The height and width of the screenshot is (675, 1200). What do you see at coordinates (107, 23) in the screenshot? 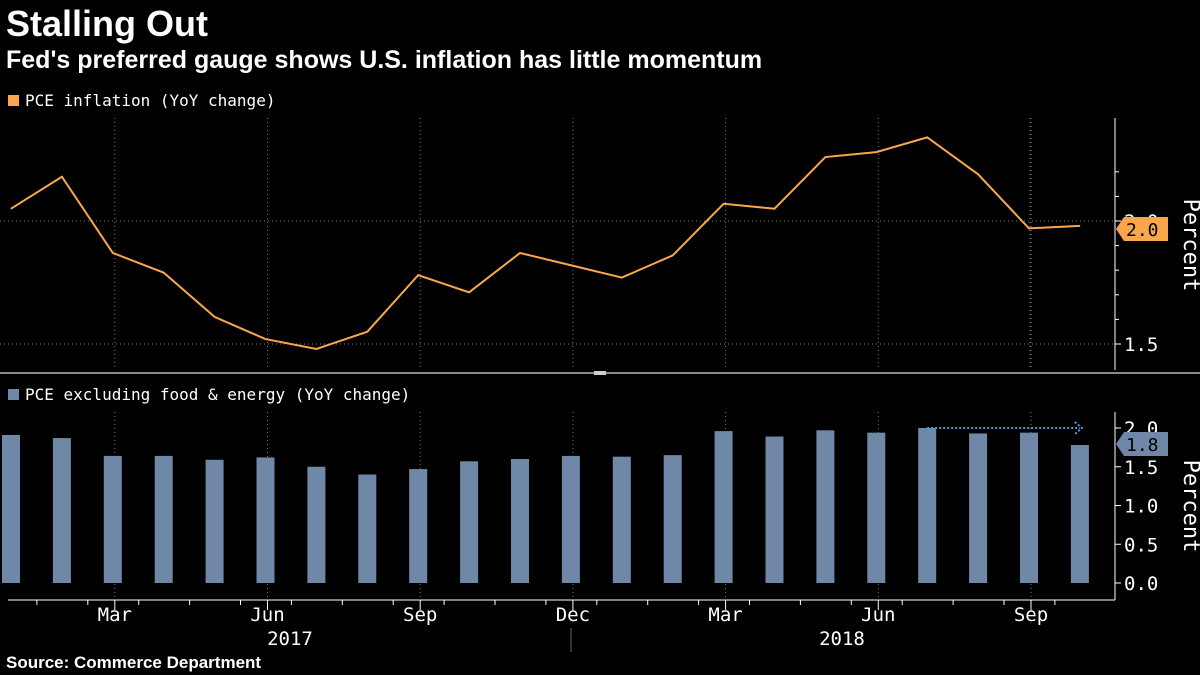
I see `chart-title: Stalling Out` at bounding box center [107, 23].